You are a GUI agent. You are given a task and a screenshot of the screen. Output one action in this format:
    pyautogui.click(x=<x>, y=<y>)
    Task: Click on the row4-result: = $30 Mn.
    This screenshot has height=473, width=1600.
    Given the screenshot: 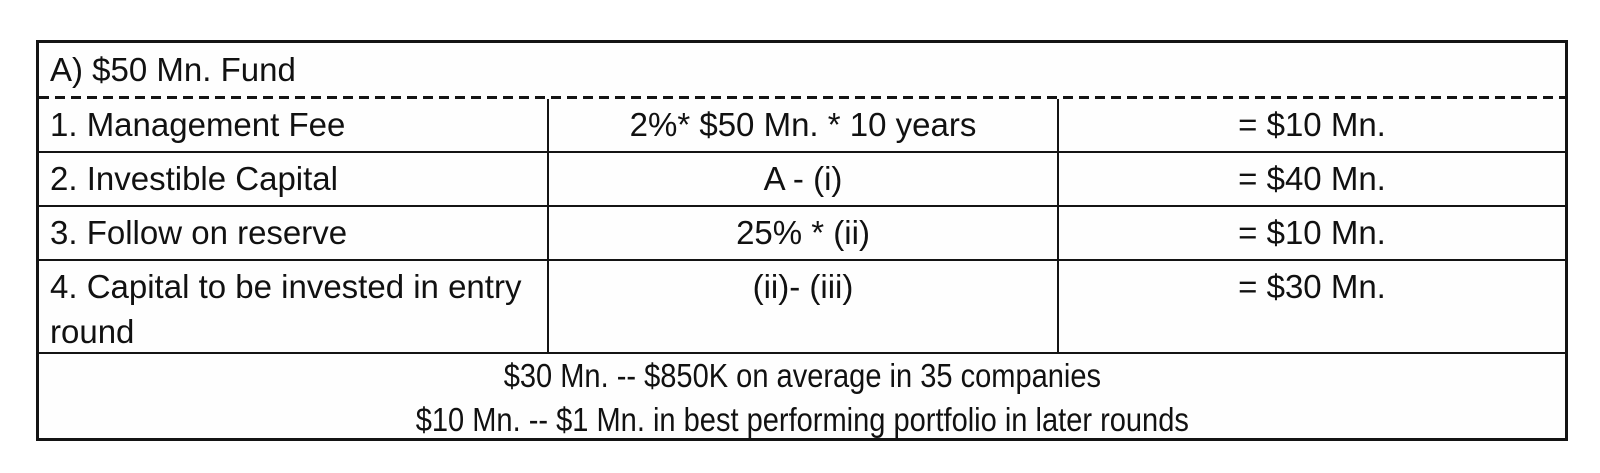 What is the action you would take?
    pyautogui.click(x=1312, y=286)
    